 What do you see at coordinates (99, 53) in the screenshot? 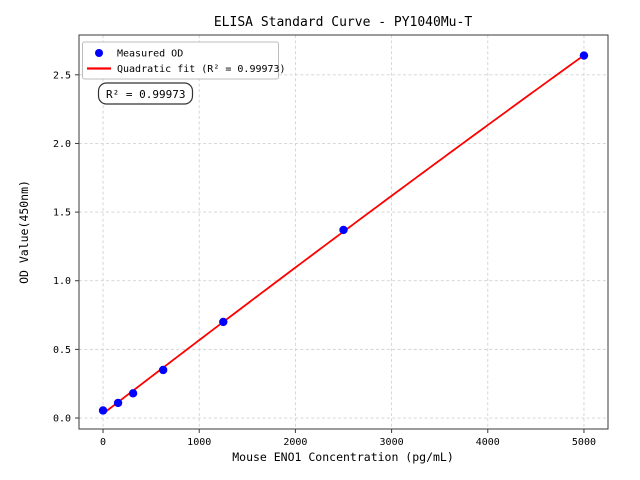
I see `legend-measured-od-marker-icon` at bounding box center [99, 53].